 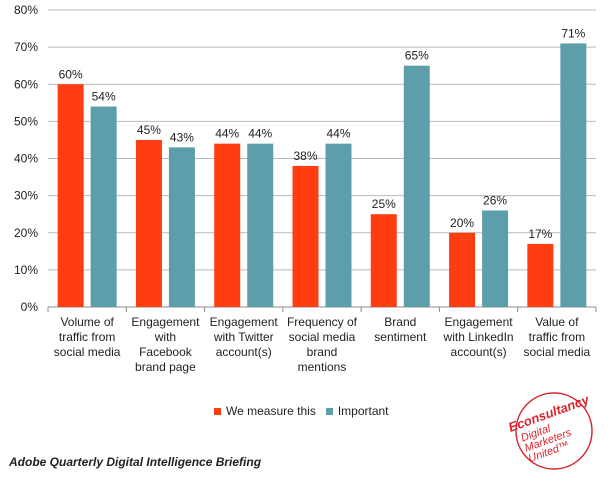 What do you see at coordinates (30, 307) in the screenshot?
I see `y-tick-label: 0%` at bounding box center [30, 307].